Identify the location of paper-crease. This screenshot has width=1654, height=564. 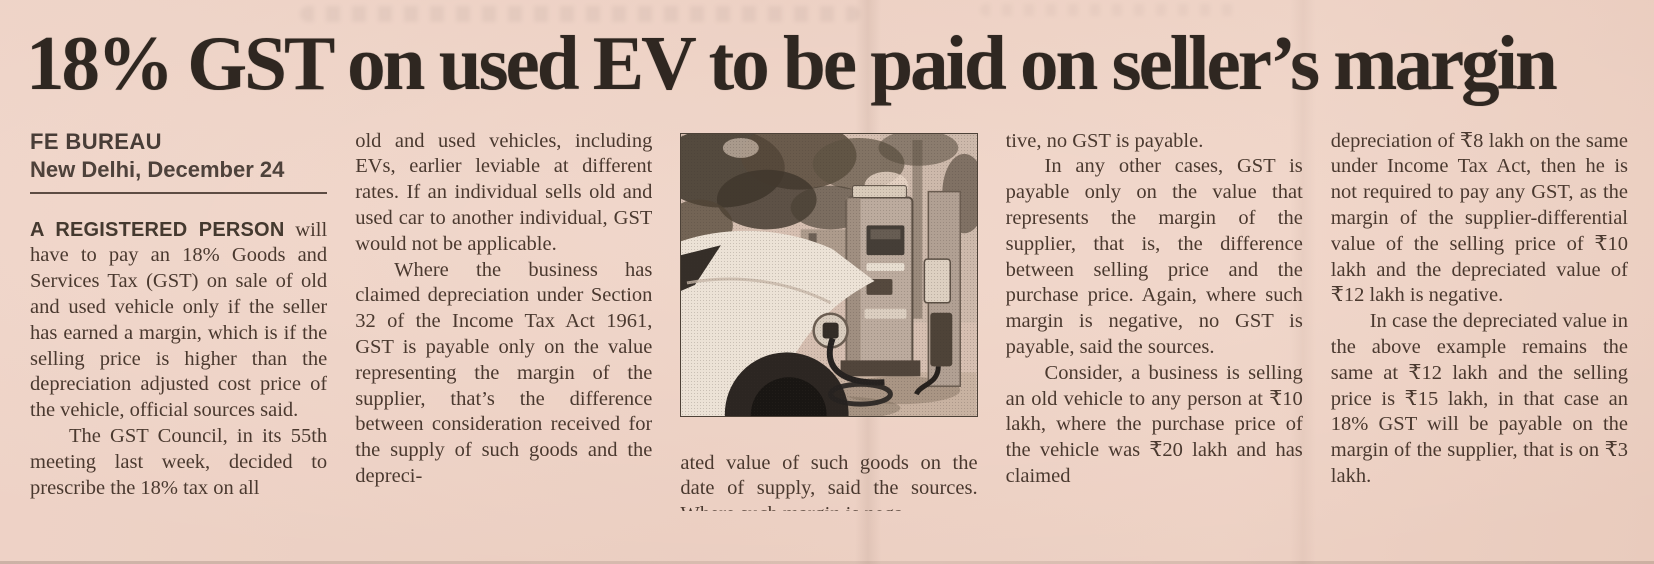
(1303, 282).